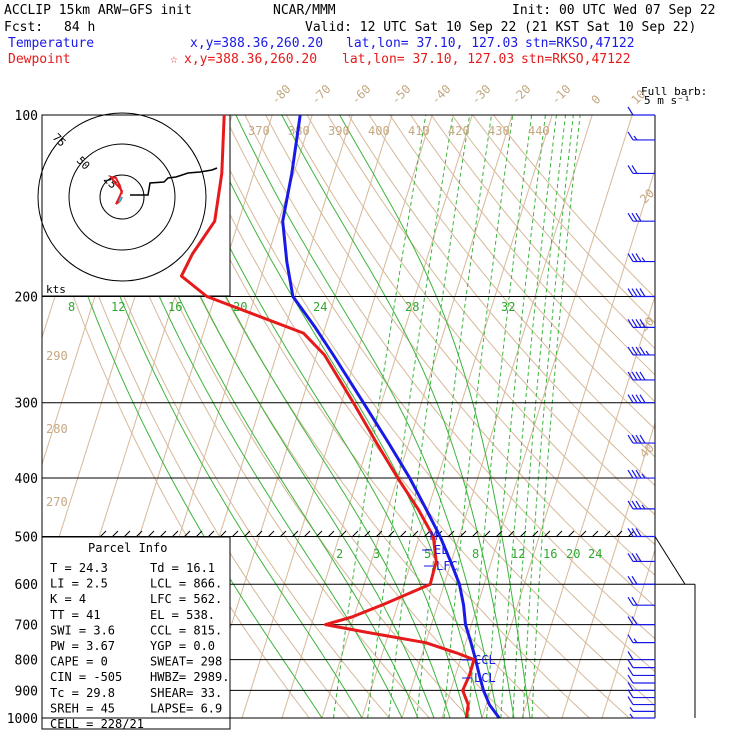 The image size is (740, 740). What do you see at coordinates (419, 131) in the screenshot?
I see `theta-label: 410` at bounding box center [419, 131].